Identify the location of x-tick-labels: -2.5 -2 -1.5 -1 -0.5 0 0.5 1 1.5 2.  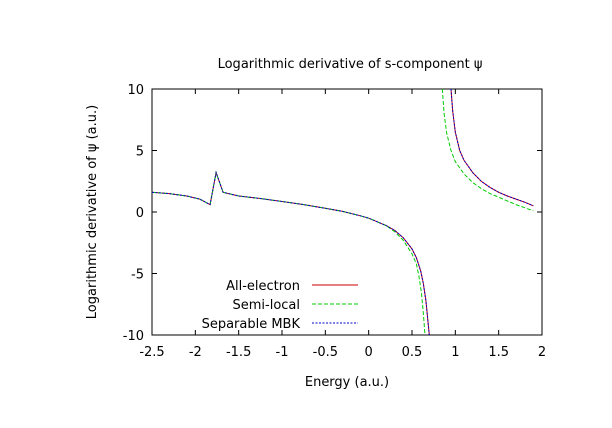
(342, 352).